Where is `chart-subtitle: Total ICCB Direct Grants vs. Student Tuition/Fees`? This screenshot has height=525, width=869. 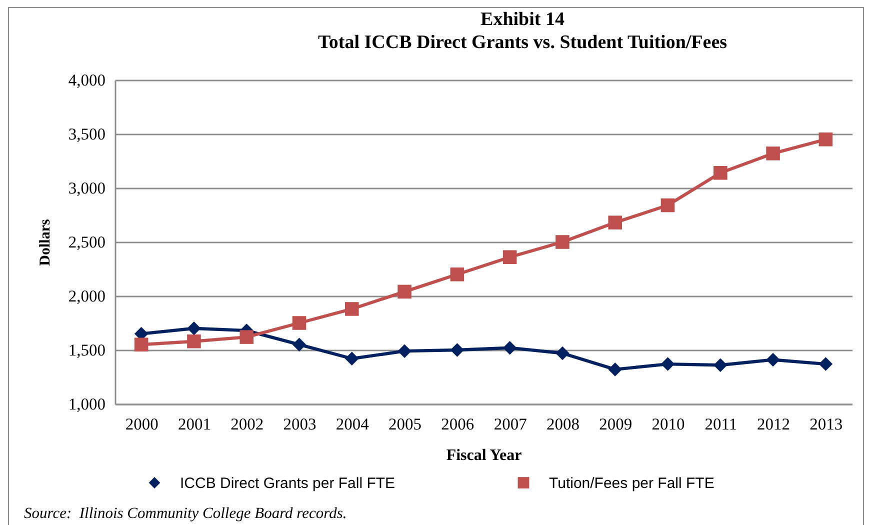 chart-subtitle: Total ICCB Direct Grants vs. Student Tuition/Fees is located at coordinates (523, 42).